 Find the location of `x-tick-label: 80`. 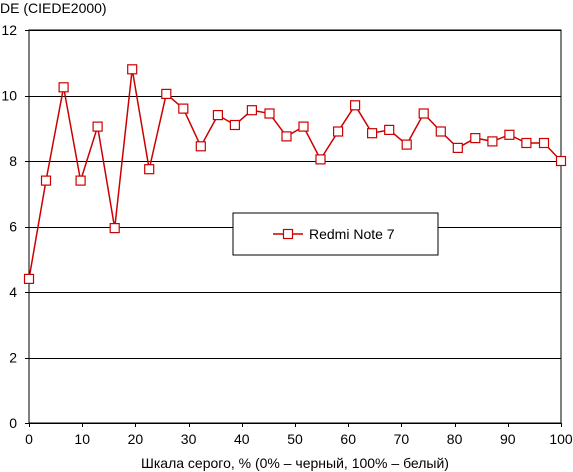

x-tick-label: 80 is located at coordinates (455, 439).